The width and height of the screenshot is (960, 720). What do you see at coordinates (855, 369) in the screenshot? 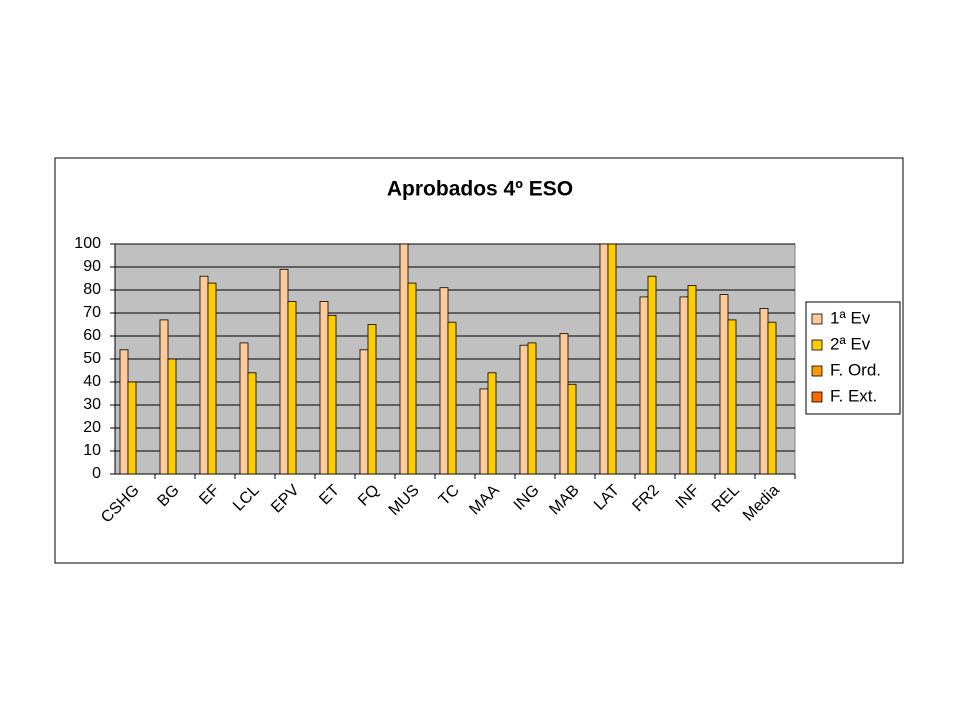
I see `legend-label: F. Ord.` at bounding box center [855, 369].